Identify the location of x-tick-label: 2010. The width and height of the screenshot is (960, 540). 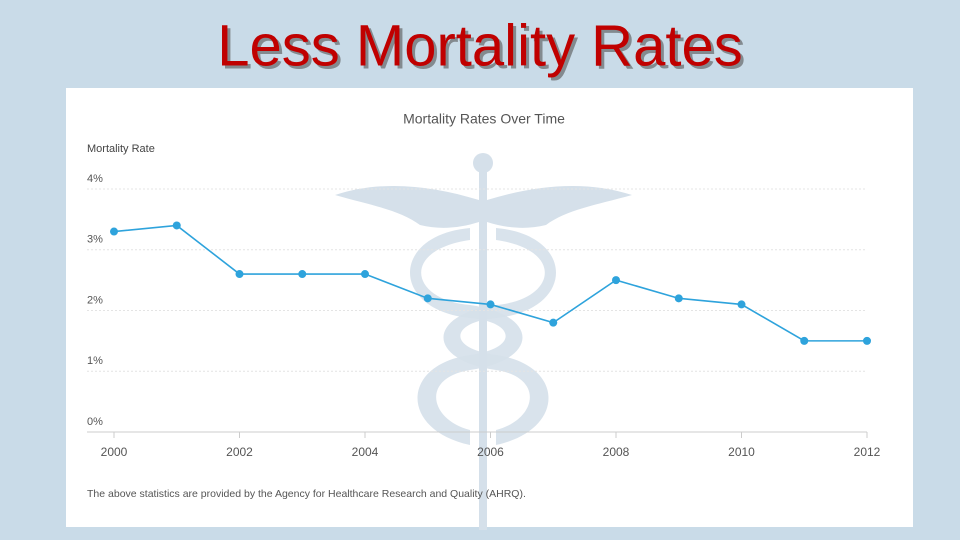
(741, 452).